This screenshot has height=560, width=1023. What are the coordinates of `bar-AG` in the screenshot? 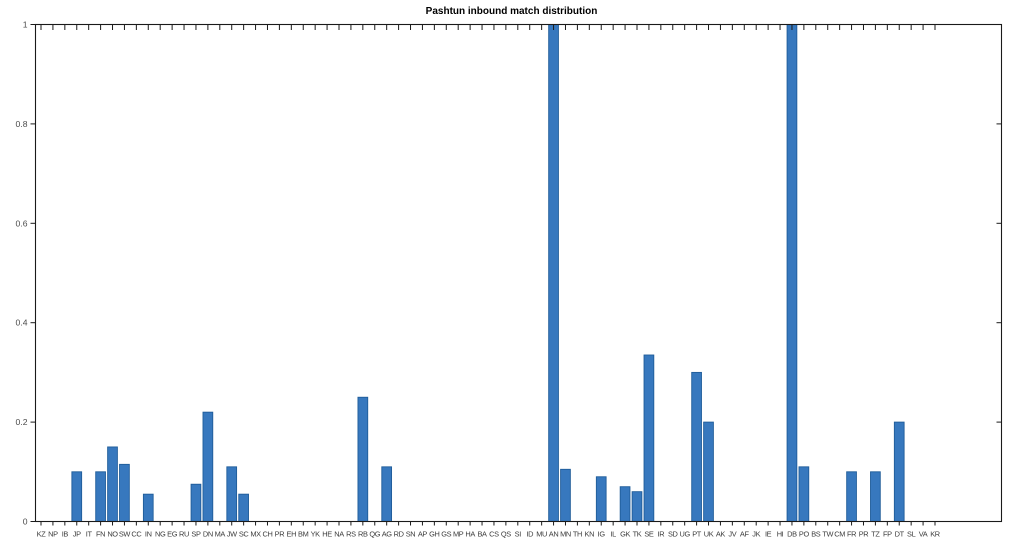 It's located at (387, 494).